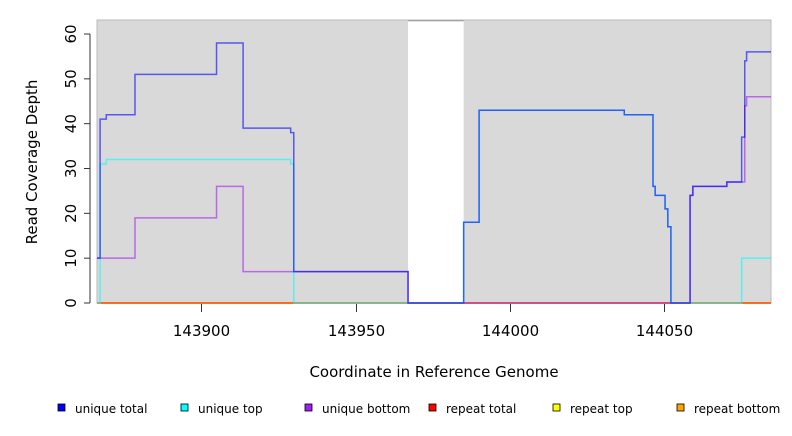 This screenshot has height=436, width=792. What do you see at coordinates (71, 123) in the screenshot?
I see `y-tick-label: 40` at bounding box center [71, 123].